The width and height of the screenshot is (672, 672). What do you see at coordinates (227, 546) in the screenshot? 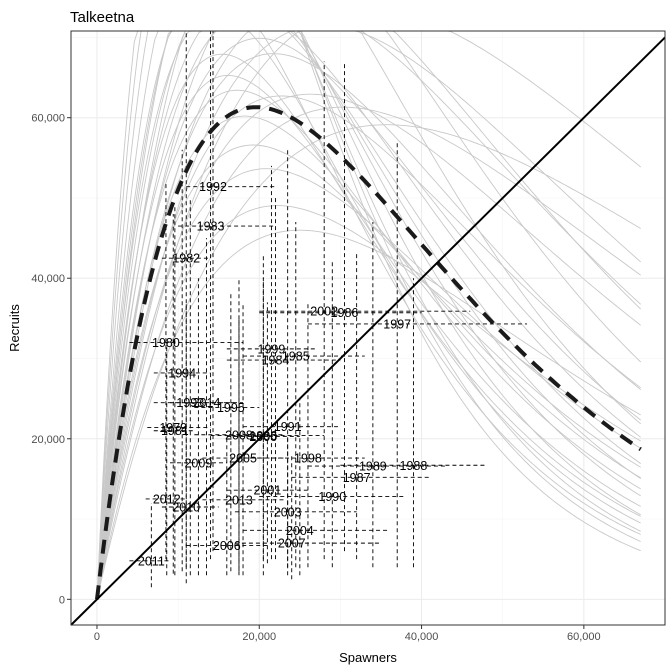
I see `year-label: 2006` at bounding box center [227, 546].